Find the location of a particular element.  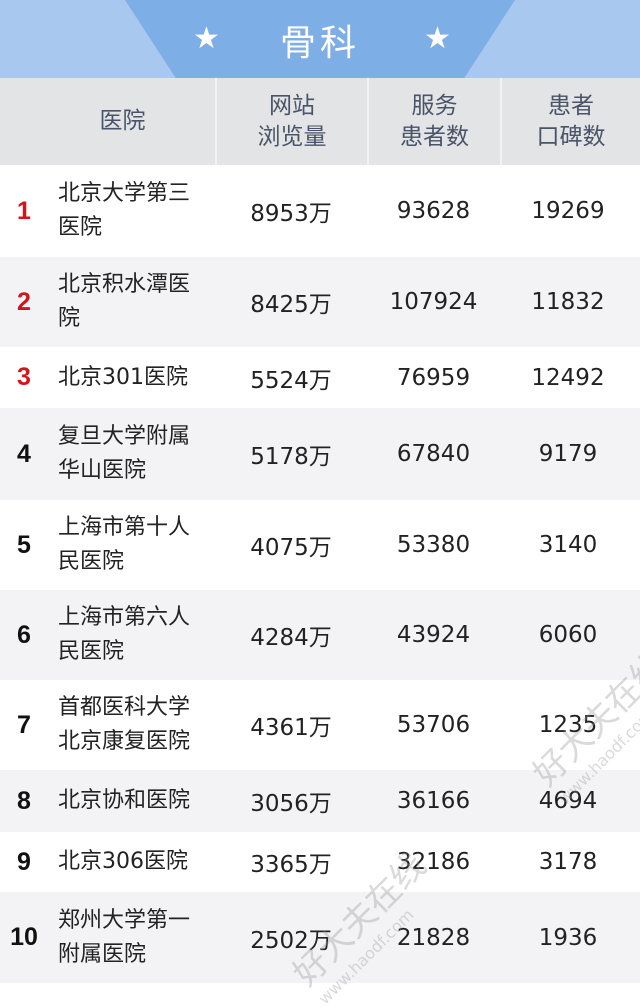

page-views: 3056万 is located at coordinates (291, 804).